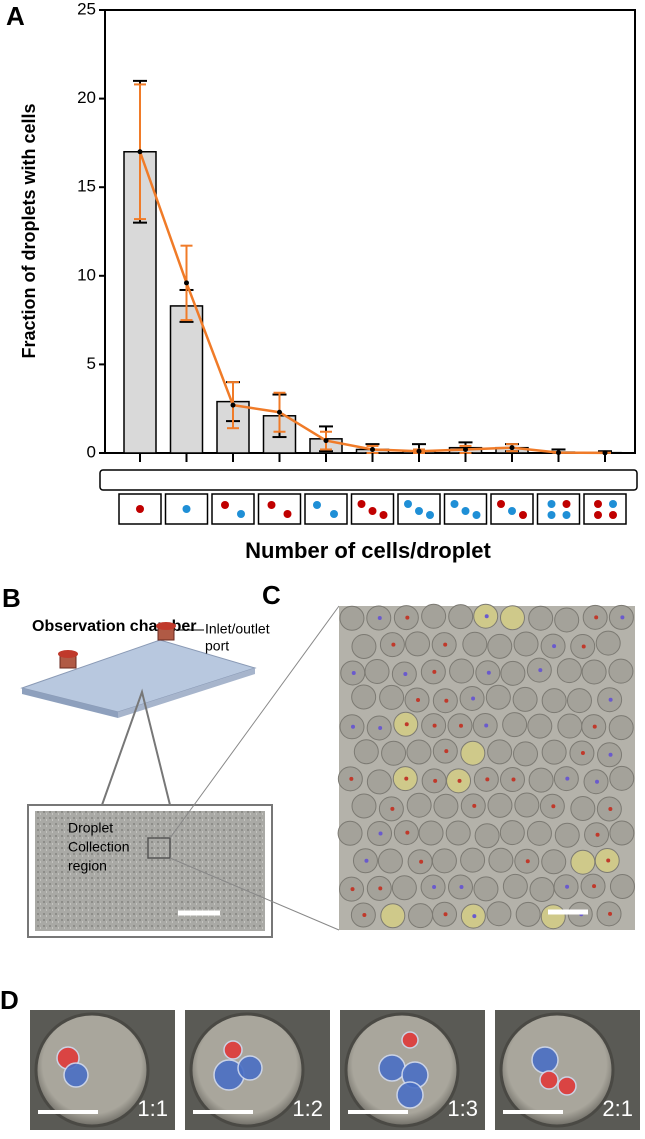  What do you see at coordinates (98, 847) in the screenshot?
I see `region-label: Collection` at bounding box center [98, 847].